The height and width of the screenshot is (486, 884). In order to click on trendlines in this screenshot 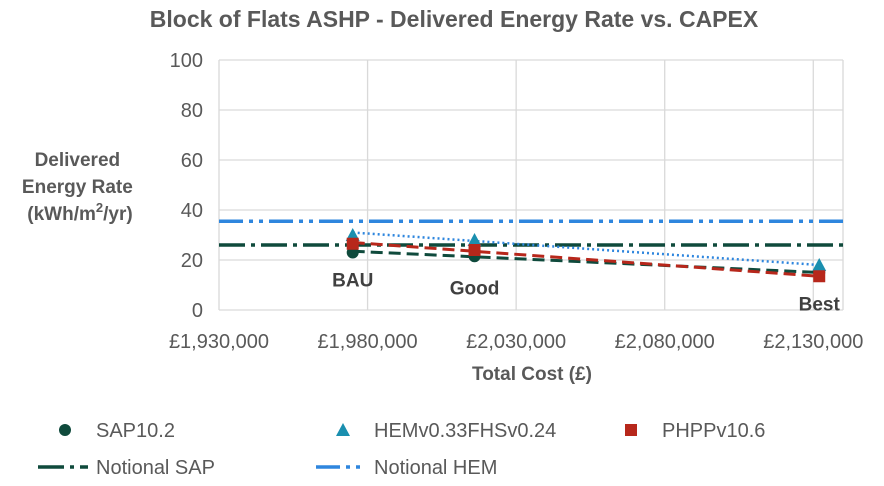, I will do `click(586, 254)`.